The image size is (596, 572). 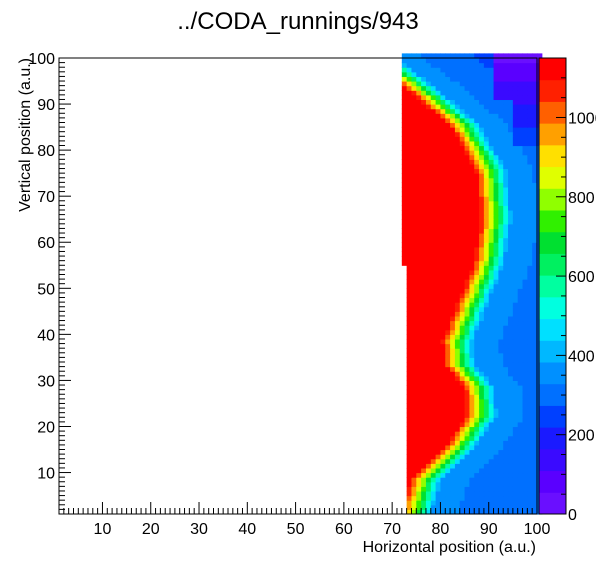 What do you see at coordinates (247, 529) in the screenshot?
I see `x-tick-label: 40` at bounding box center [247, 529].